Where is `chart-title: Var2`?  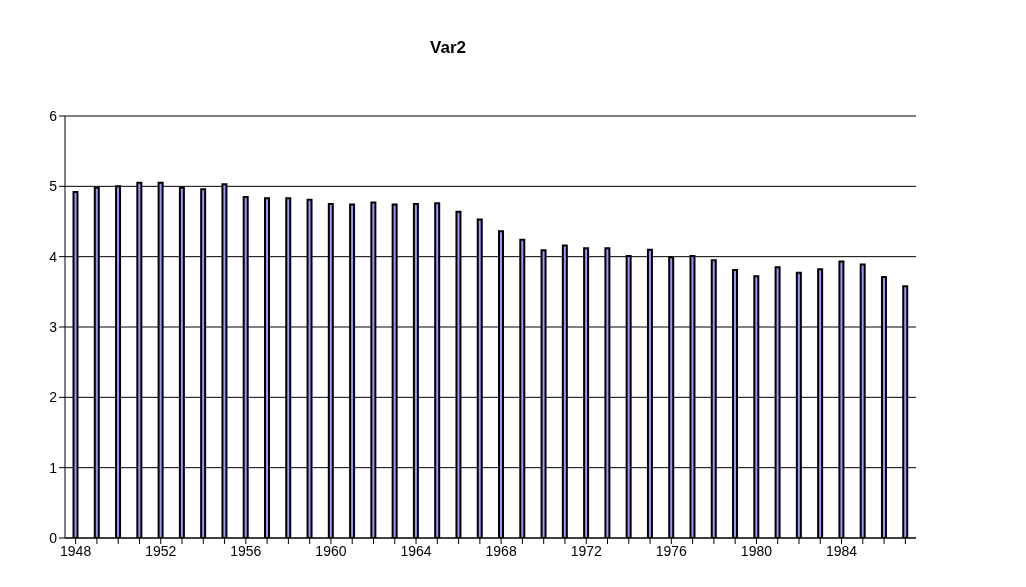 chart-title: Var2 is located at coordinates (448, 48).